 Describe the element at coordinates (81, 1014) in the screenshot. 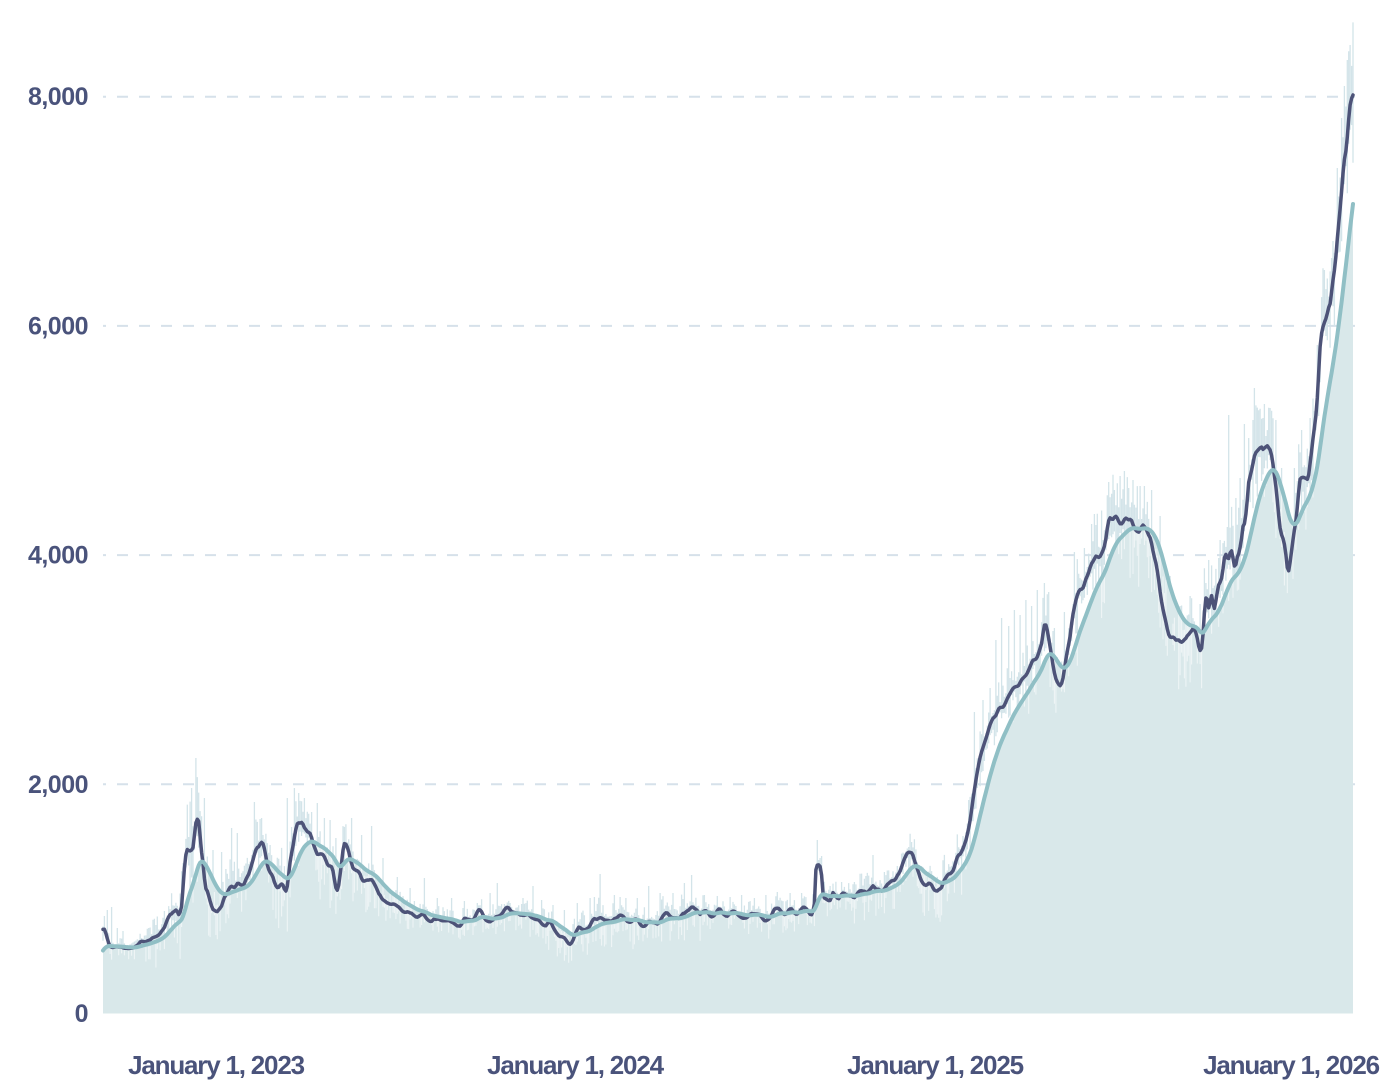

I see `svg-text: 0` at that location.